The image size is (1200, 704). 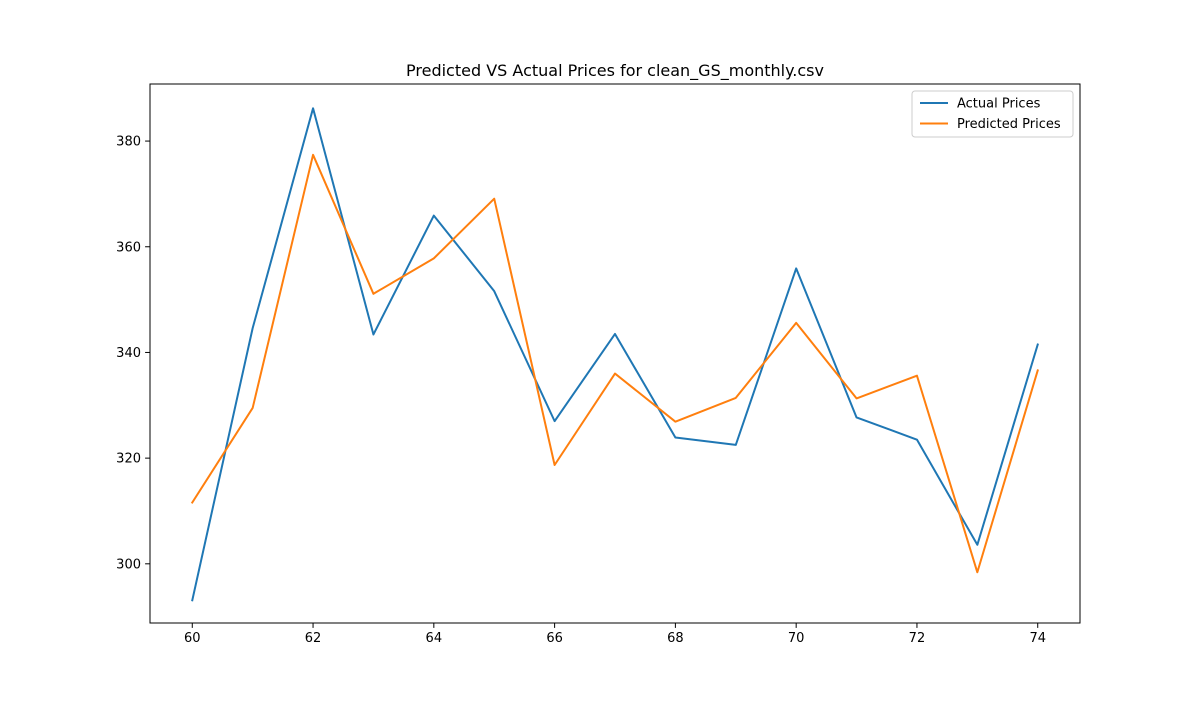 I want to click on y-tick-label: 340, so click(x=128, y=353).